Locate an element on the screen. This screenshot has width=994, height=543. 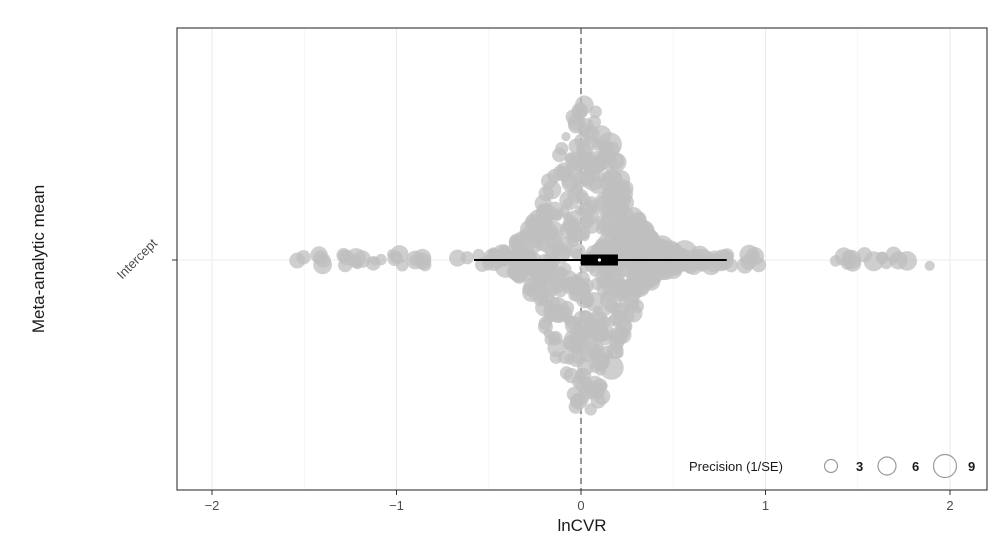
legend-label-9: 9 is located at coordinates (971, 466).